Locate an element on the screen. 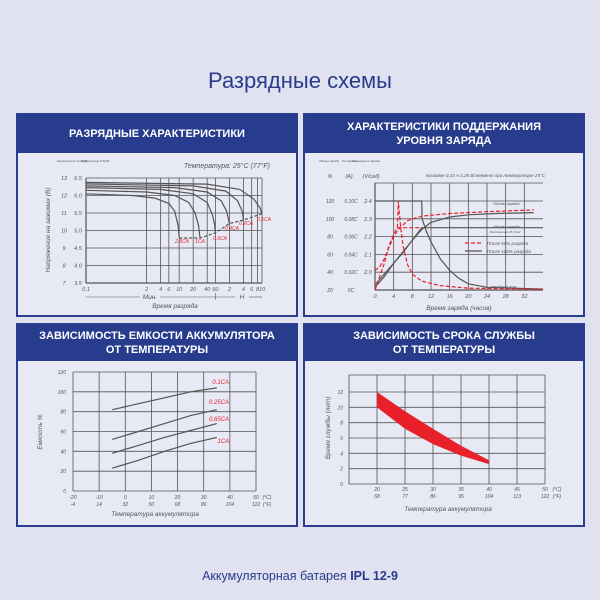  footer-model: IPL 12-9 is located at coordinates (374, 576).